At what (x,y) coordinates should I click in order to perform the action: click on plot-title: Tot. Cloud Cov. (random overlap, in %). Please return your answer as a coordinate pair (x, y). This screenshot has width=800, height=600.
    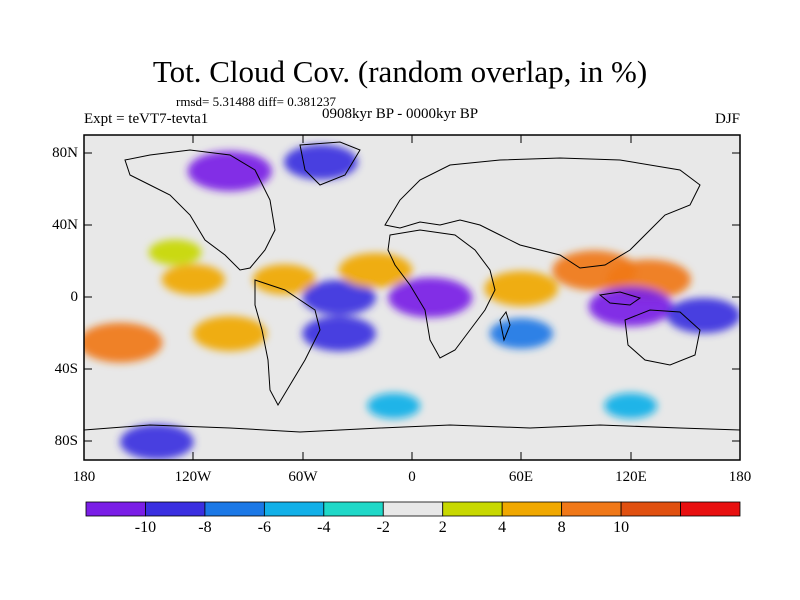
    Looking at the image, I should click on (400, 71).